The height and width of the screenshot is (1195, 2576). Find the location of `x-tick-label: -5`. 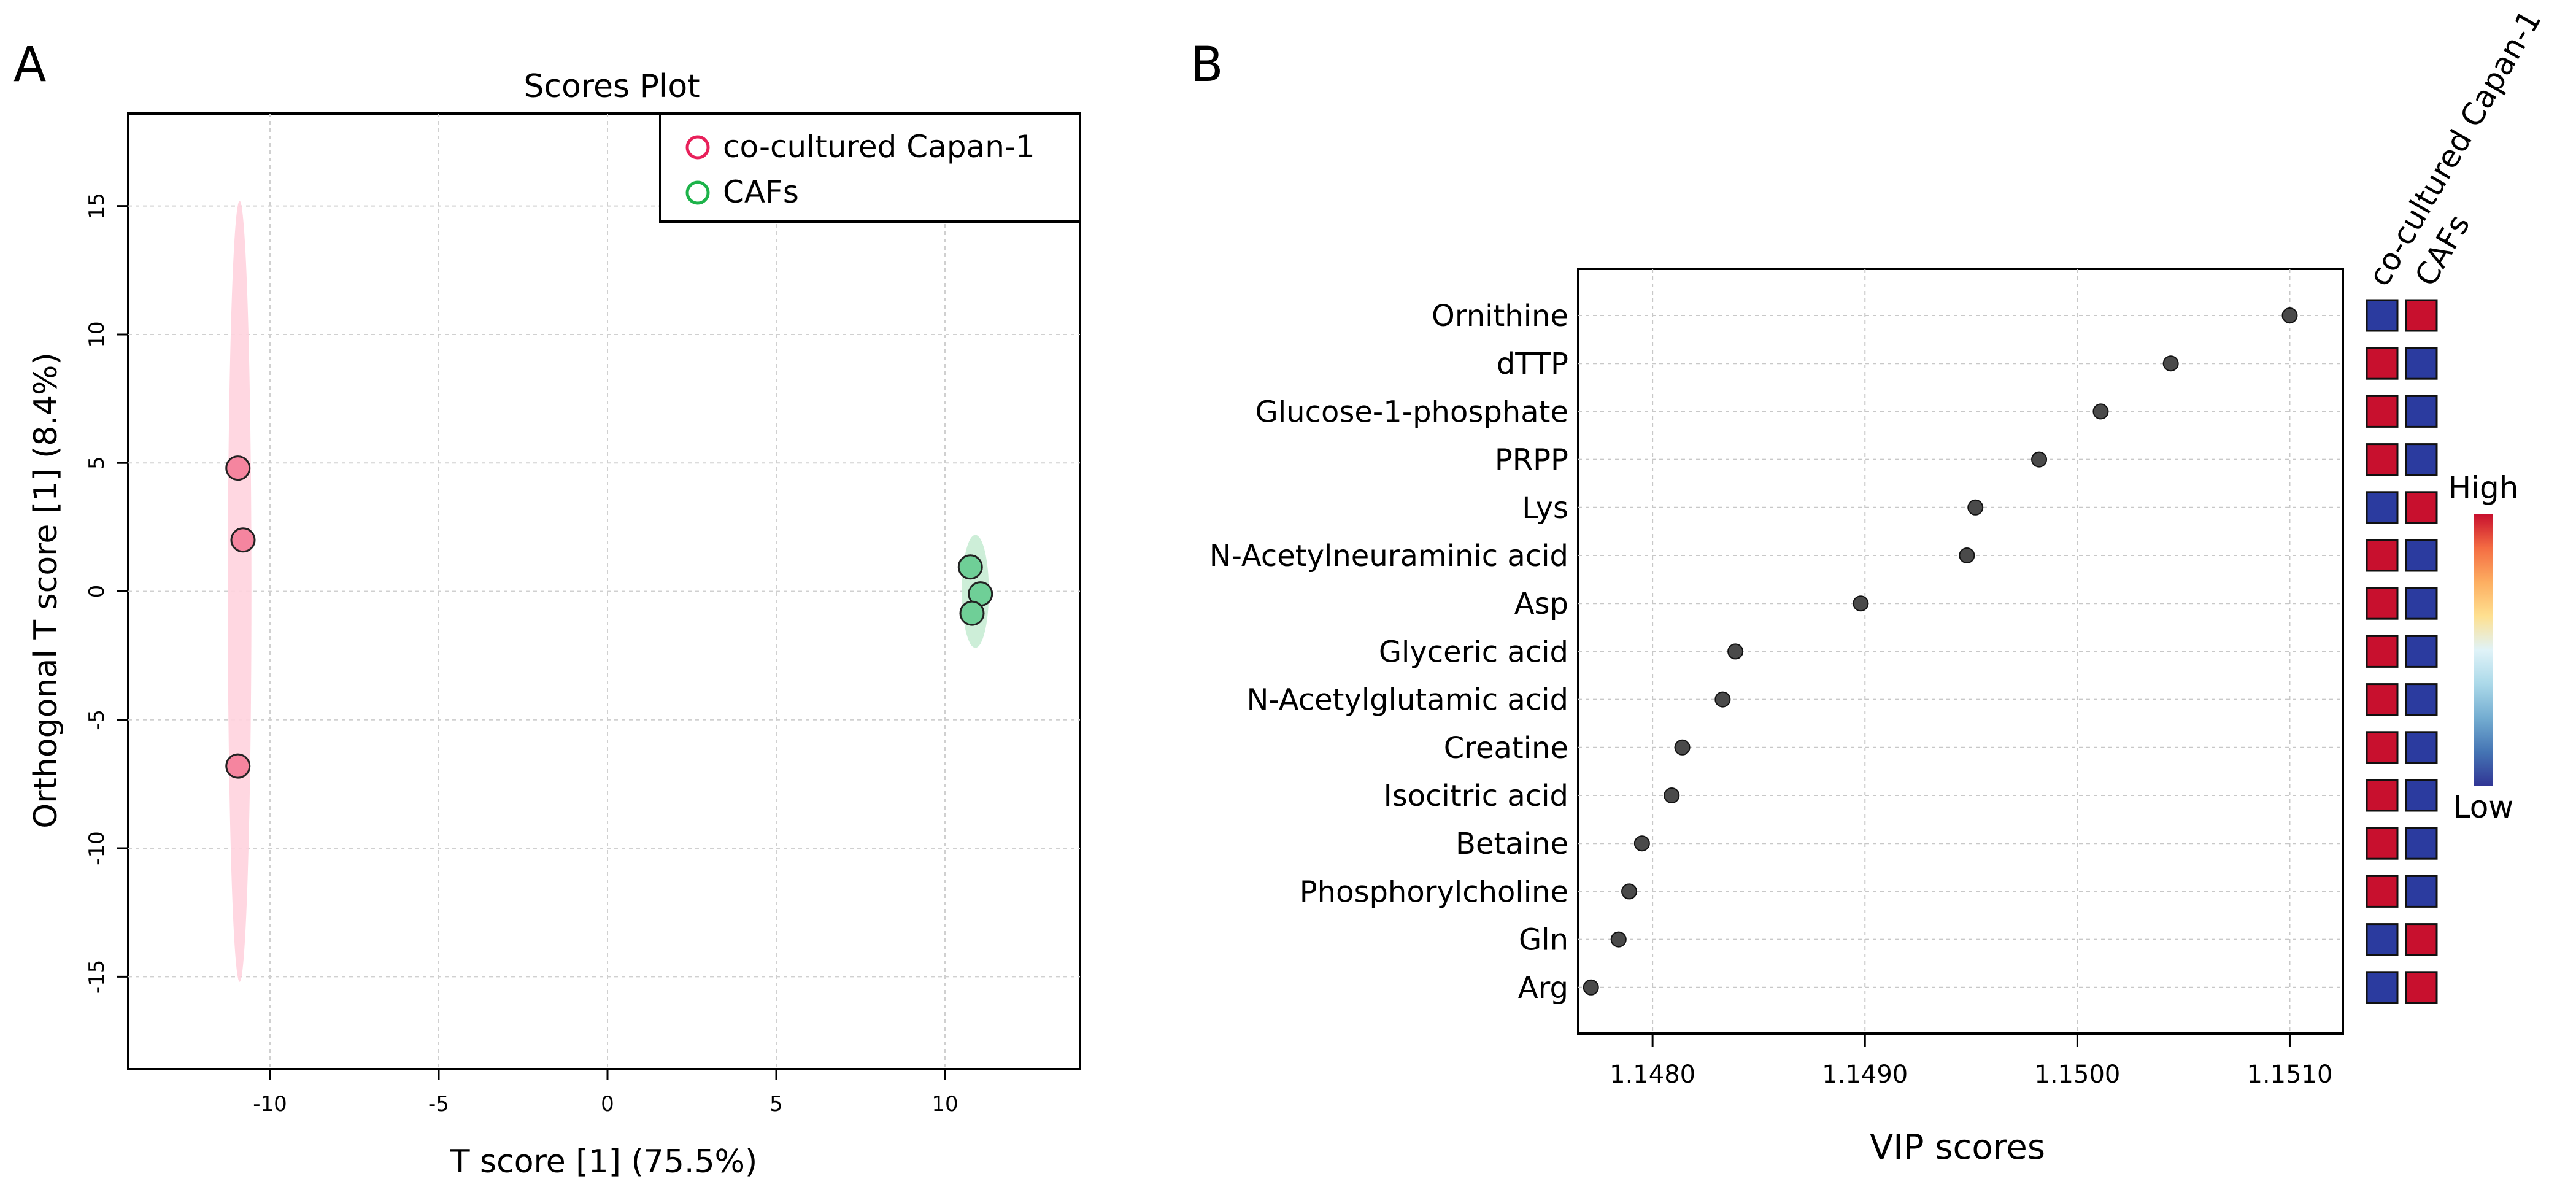

x-tick-label: -5 is located at coordinates (438, 1104).